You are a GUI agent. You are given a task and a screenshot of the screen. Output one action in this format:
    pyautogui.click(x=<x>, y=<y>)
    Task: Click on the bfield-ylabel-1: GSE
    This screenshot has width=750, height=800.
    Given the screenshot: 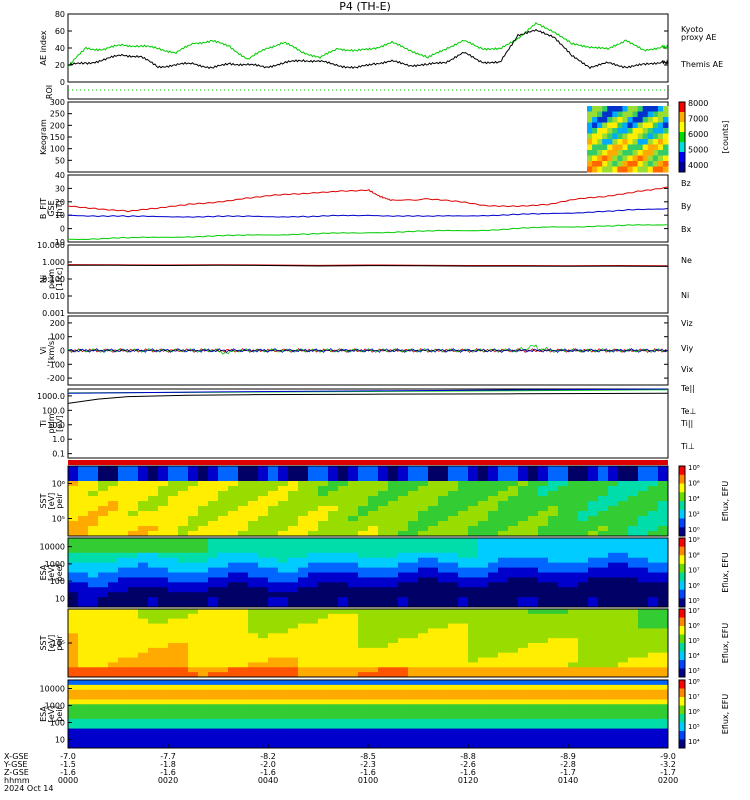 What is the action you would take?
    pyautogui.click(x=51, y=208)
    